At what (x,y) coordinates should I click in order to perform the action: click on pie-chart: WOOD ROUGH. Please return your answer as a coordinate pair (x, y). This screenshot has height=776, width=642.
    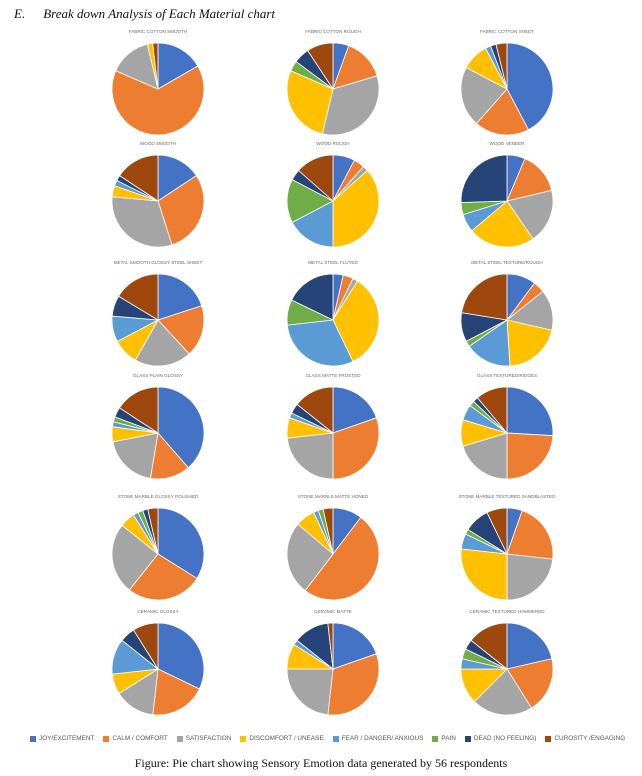
    Looking at the image, I should click on (333, 194).